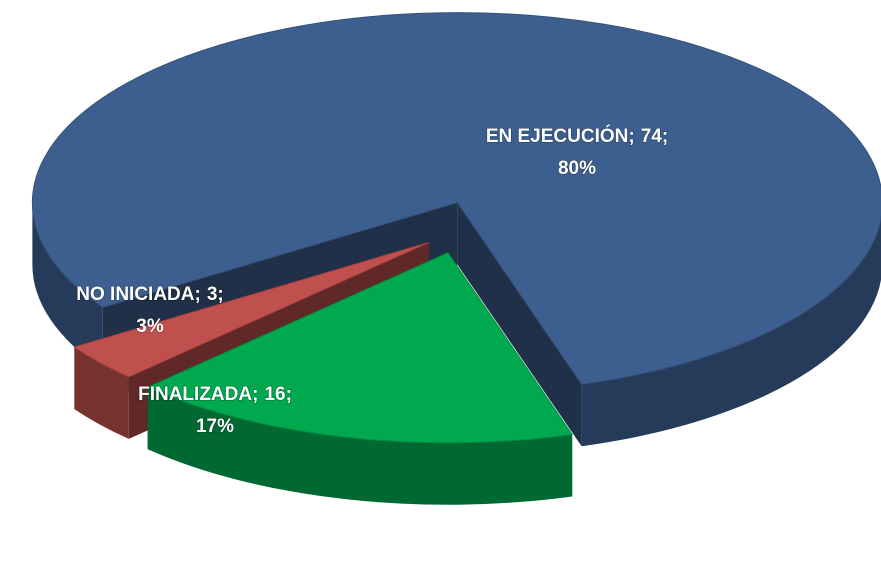 The width and height of the screenshot is (881, 566). I want to click on label-percent: 17%, so click(215, 426).